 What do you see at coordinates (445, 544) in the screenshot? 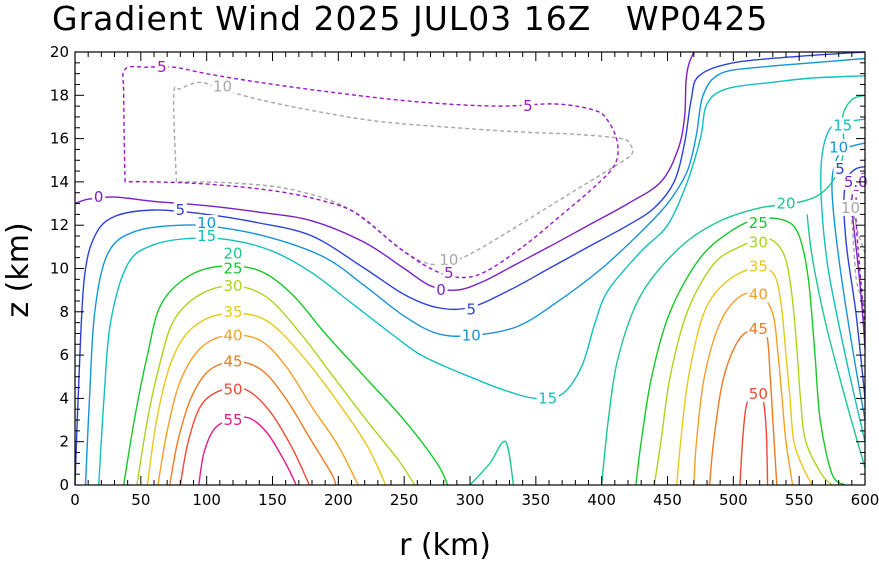
I see `x-axis-label: r (km)` at bounding box center [445, 544].